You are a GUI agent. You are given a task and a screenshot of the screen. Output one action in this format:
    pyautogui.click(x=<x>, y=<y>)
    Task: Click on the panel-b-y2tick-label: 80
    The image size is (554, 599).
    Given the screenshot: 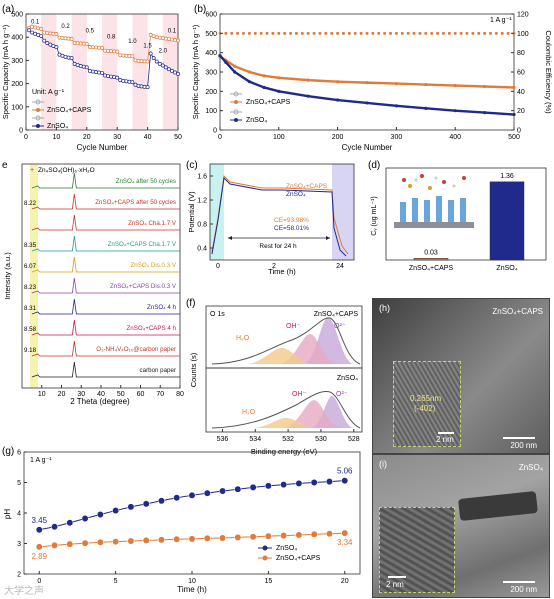 What is the action you would take?
    pyautogui.click(x=521, y=53)
    